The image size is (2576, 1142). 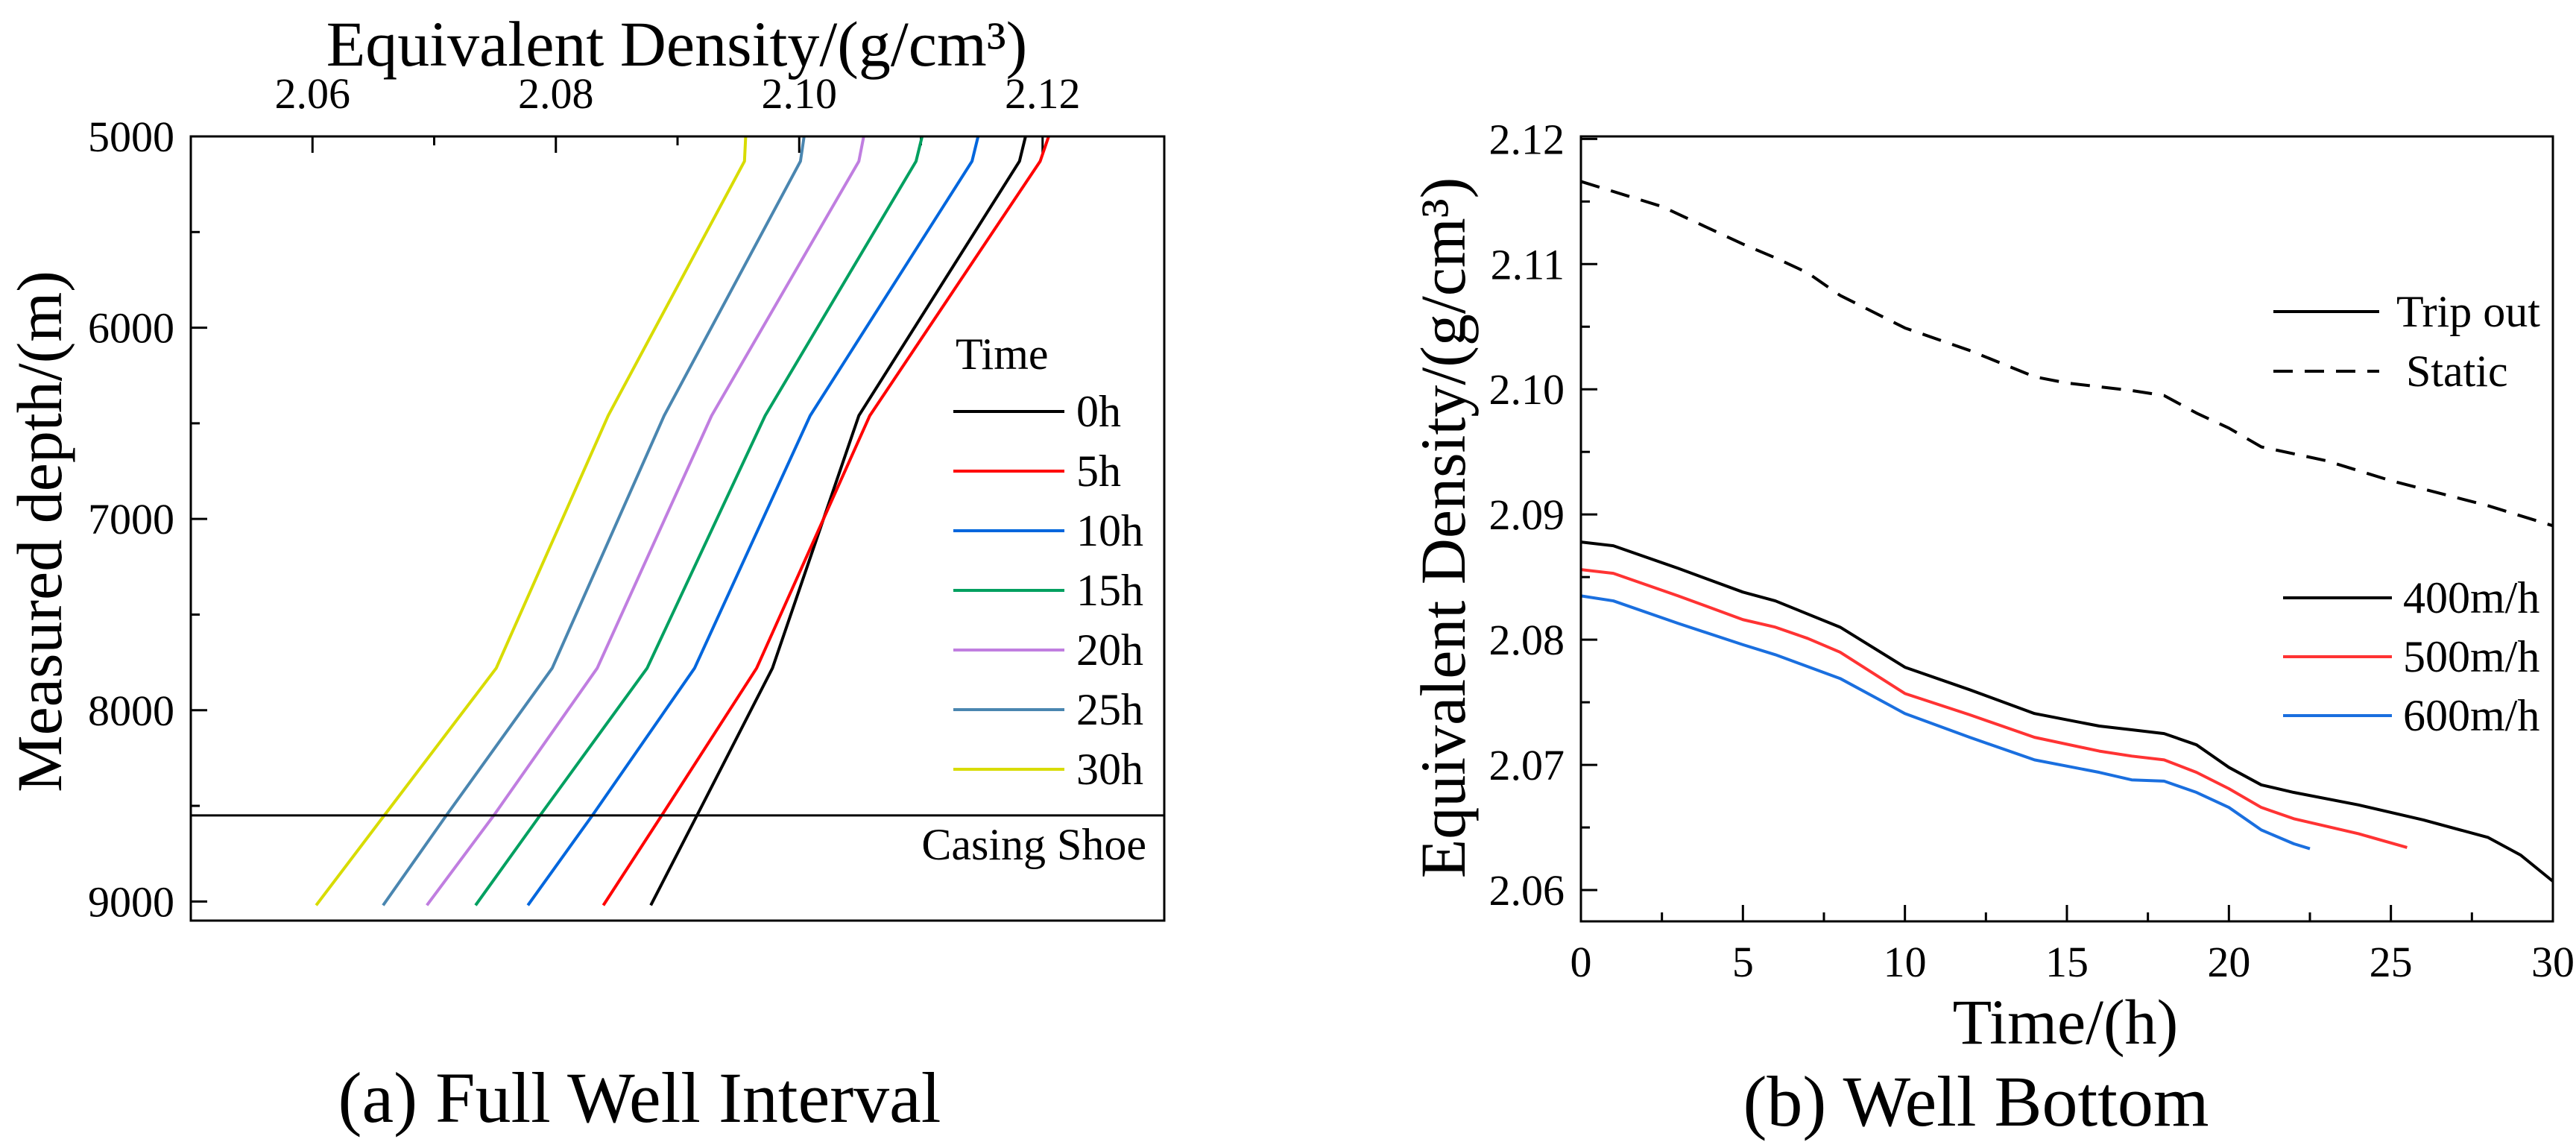 What do you see at coordinates (1110, 709) in the screenshot?
I see `legend-label: 25h` at bounding box center [1110, 709].